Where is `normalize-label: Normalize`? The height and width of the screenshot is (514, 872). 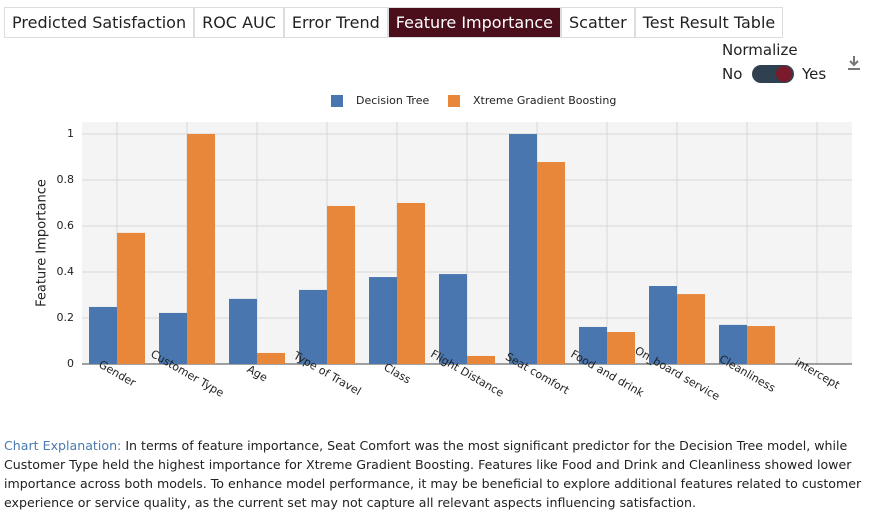
normalize-label: Normalize is located at coordinates (760, 50).